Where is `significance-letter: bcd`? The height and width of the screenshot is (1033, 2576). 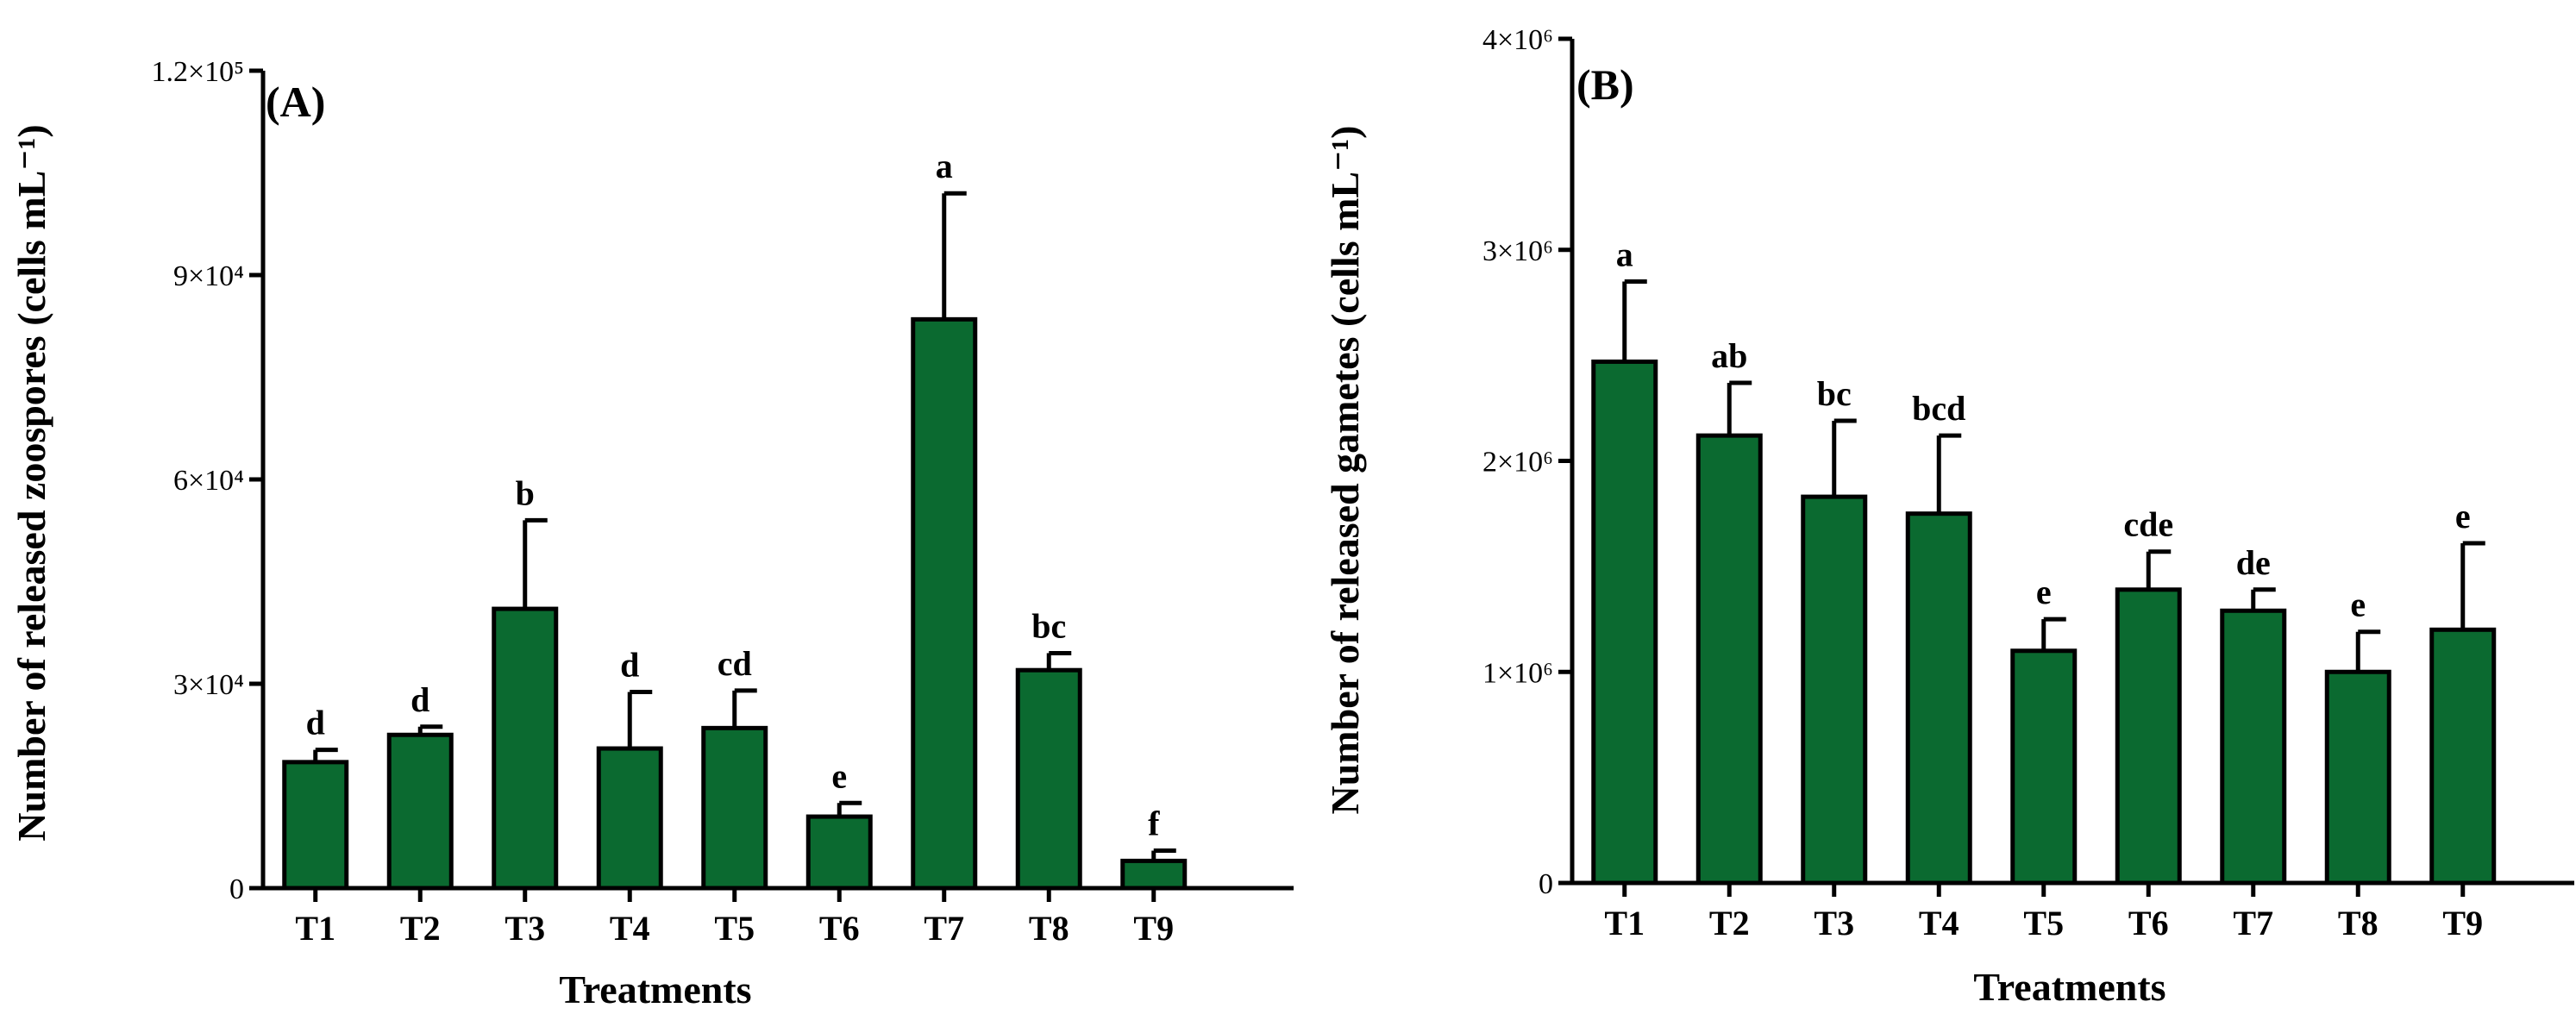
significance-letter: bcd is located at coordinates (1939, 408).